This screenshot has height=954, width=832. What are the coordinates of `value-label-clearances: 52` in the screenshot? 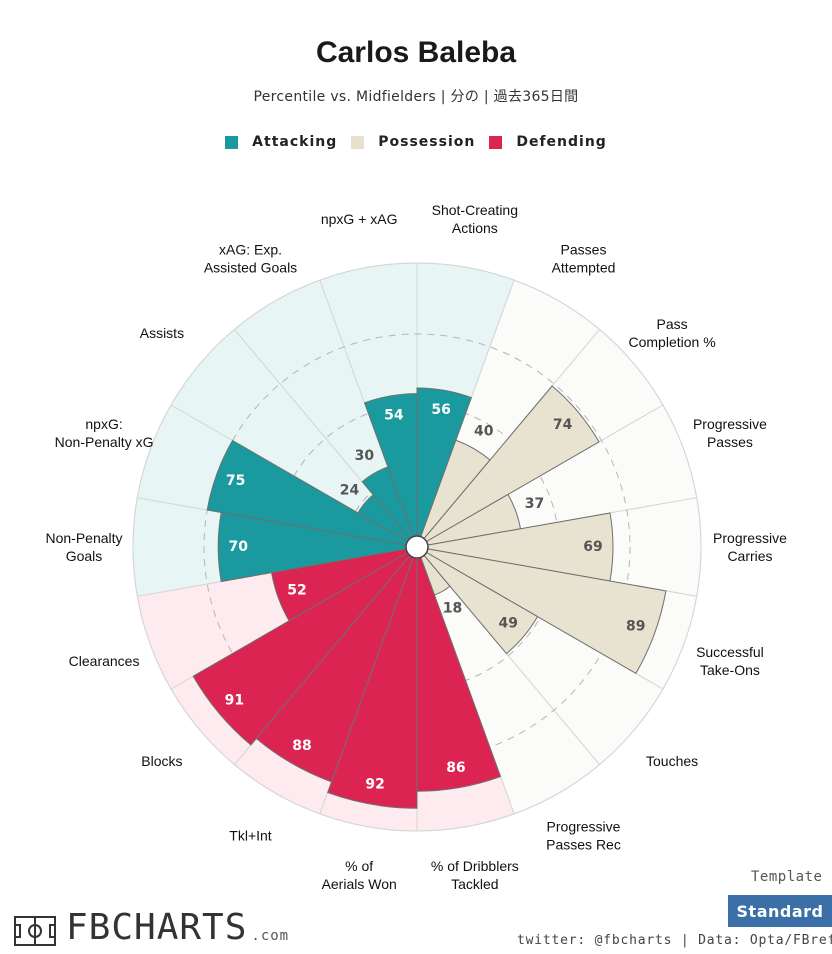 It's located at (296, 591).